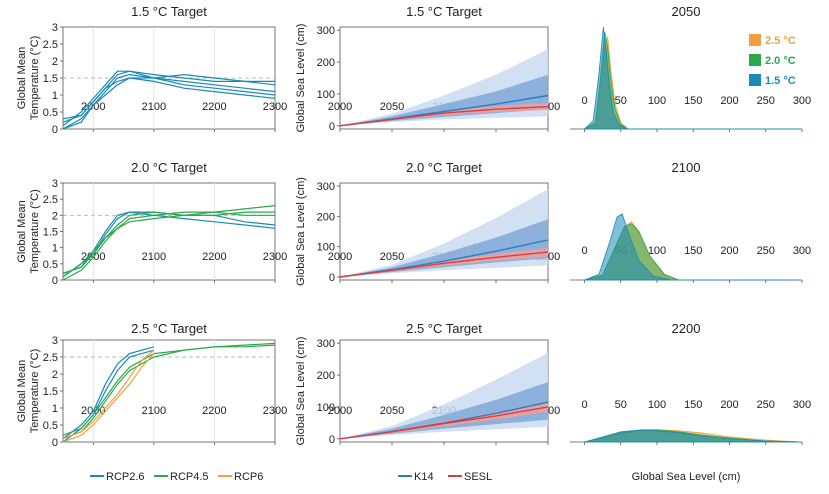 This screenshot has width=829, height=494. I want to click on series-line-rcp6, so click(108, 394).